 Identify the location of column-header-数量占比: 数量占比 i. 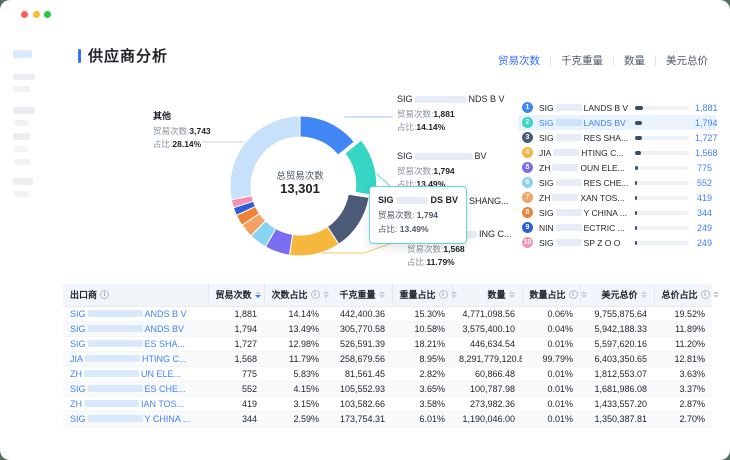
(554, 295).